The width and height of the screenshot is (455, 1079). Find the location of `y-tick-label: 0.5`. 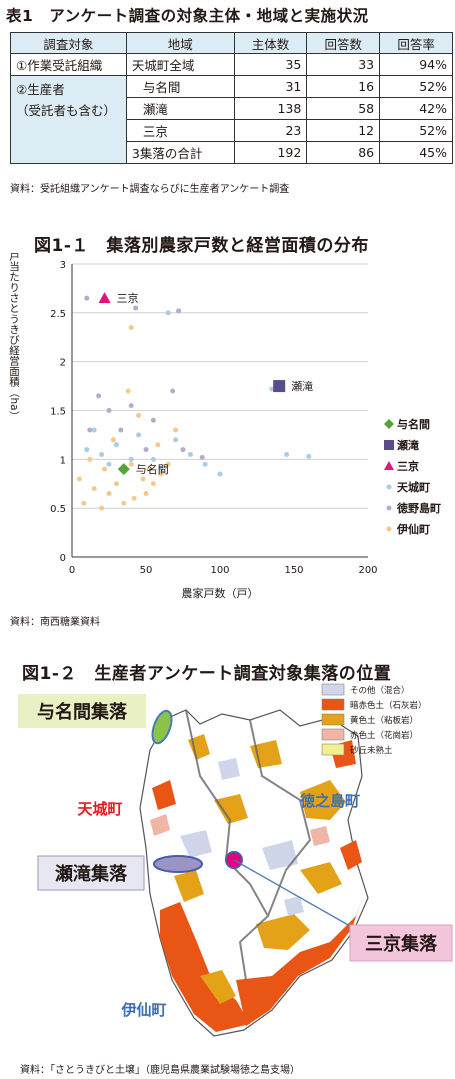

y-tick-label: 0.5 is located at coordinates (58, 509).